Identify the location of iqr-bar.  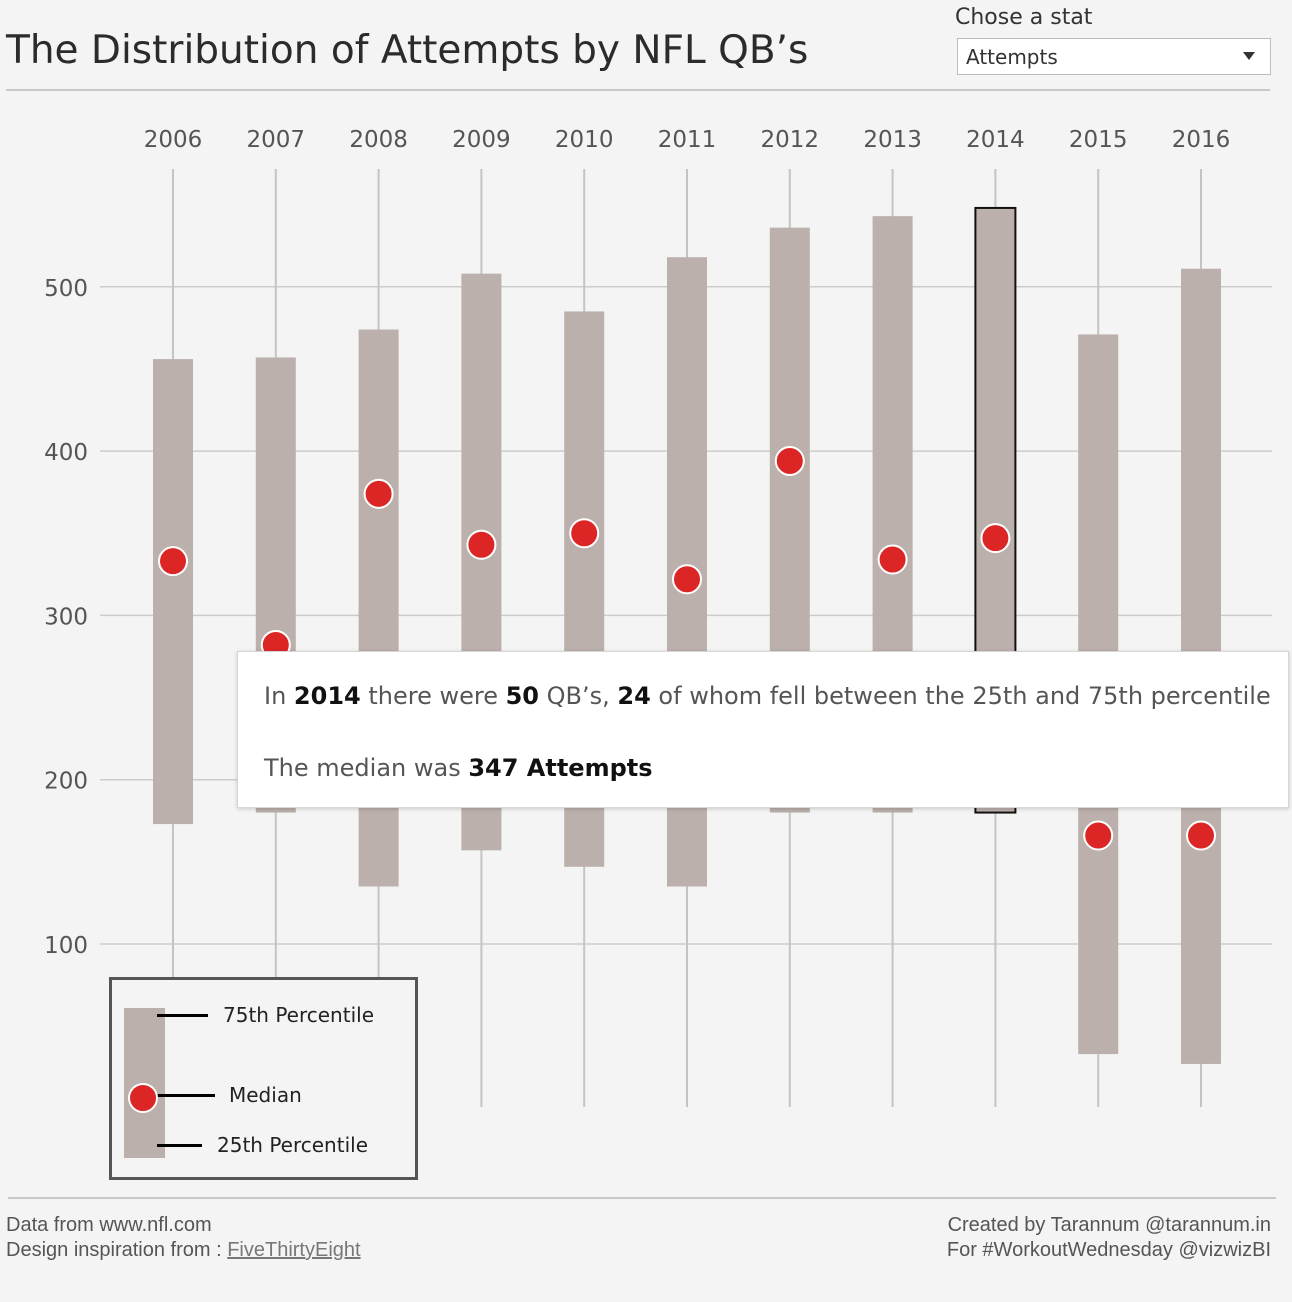
(173, 592).